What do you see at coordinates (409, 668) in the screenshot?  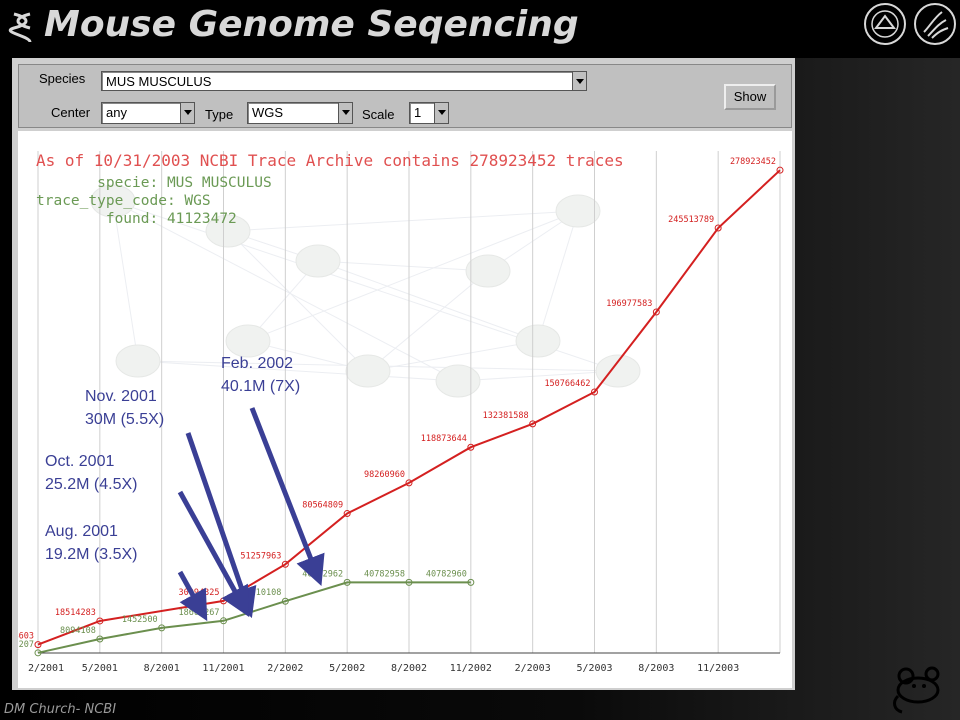 I see `x-tick-label: 8/2002` at bounding box center [409, 668].